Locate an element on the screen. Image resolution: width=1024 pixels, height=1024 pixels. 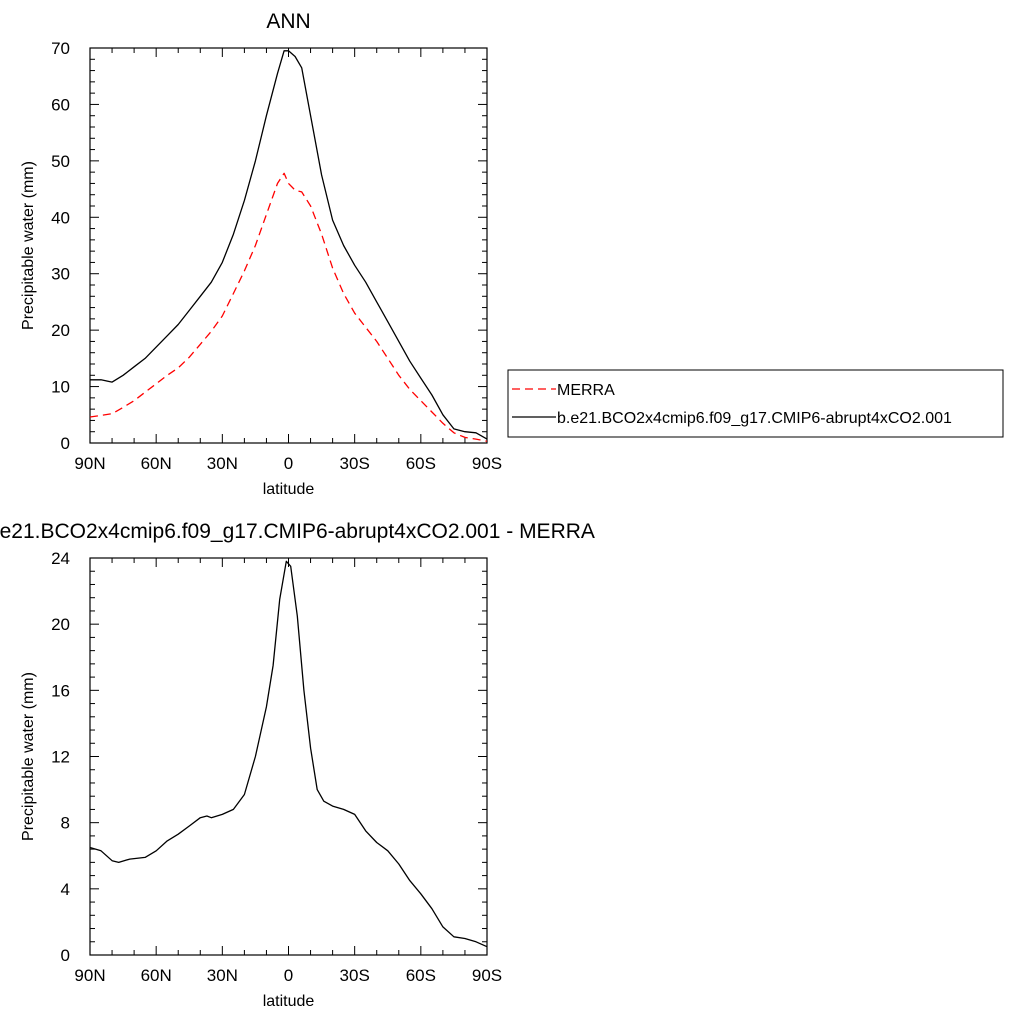
y-tick-label: 4 is located at coordinates (65, 889).